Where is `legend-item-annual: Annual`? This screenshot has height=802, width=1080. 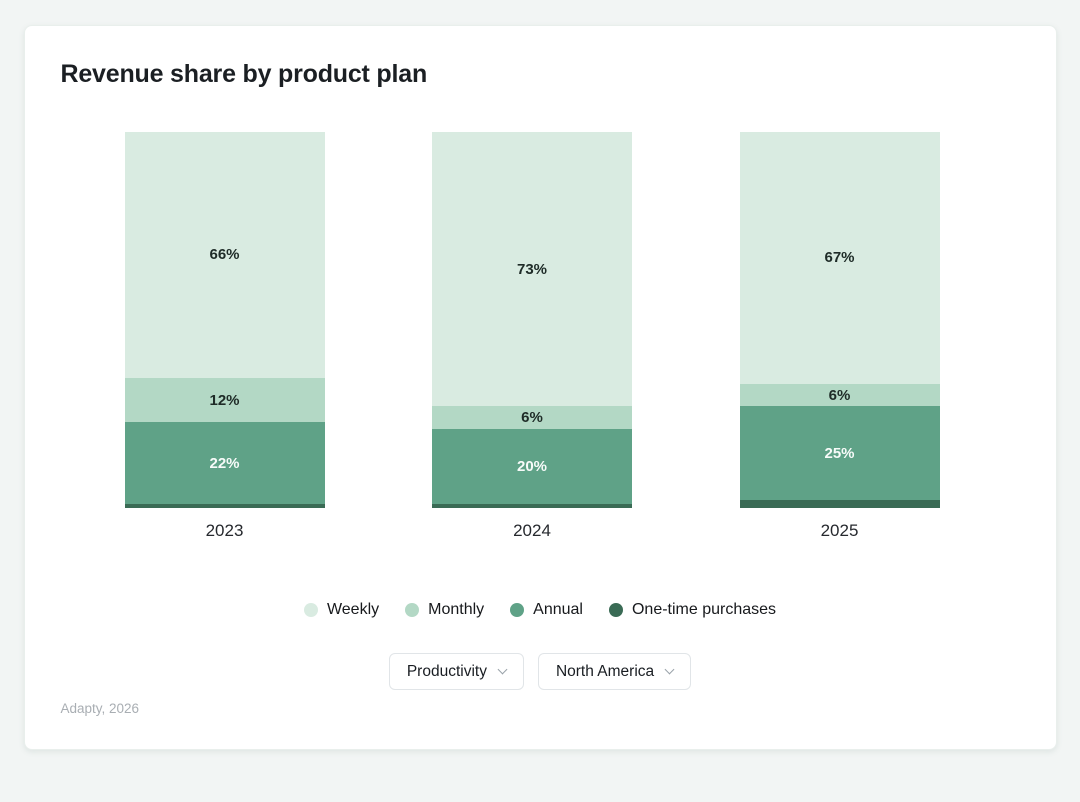 legend-item-annual: Annual is located at coordinates (546, 610).